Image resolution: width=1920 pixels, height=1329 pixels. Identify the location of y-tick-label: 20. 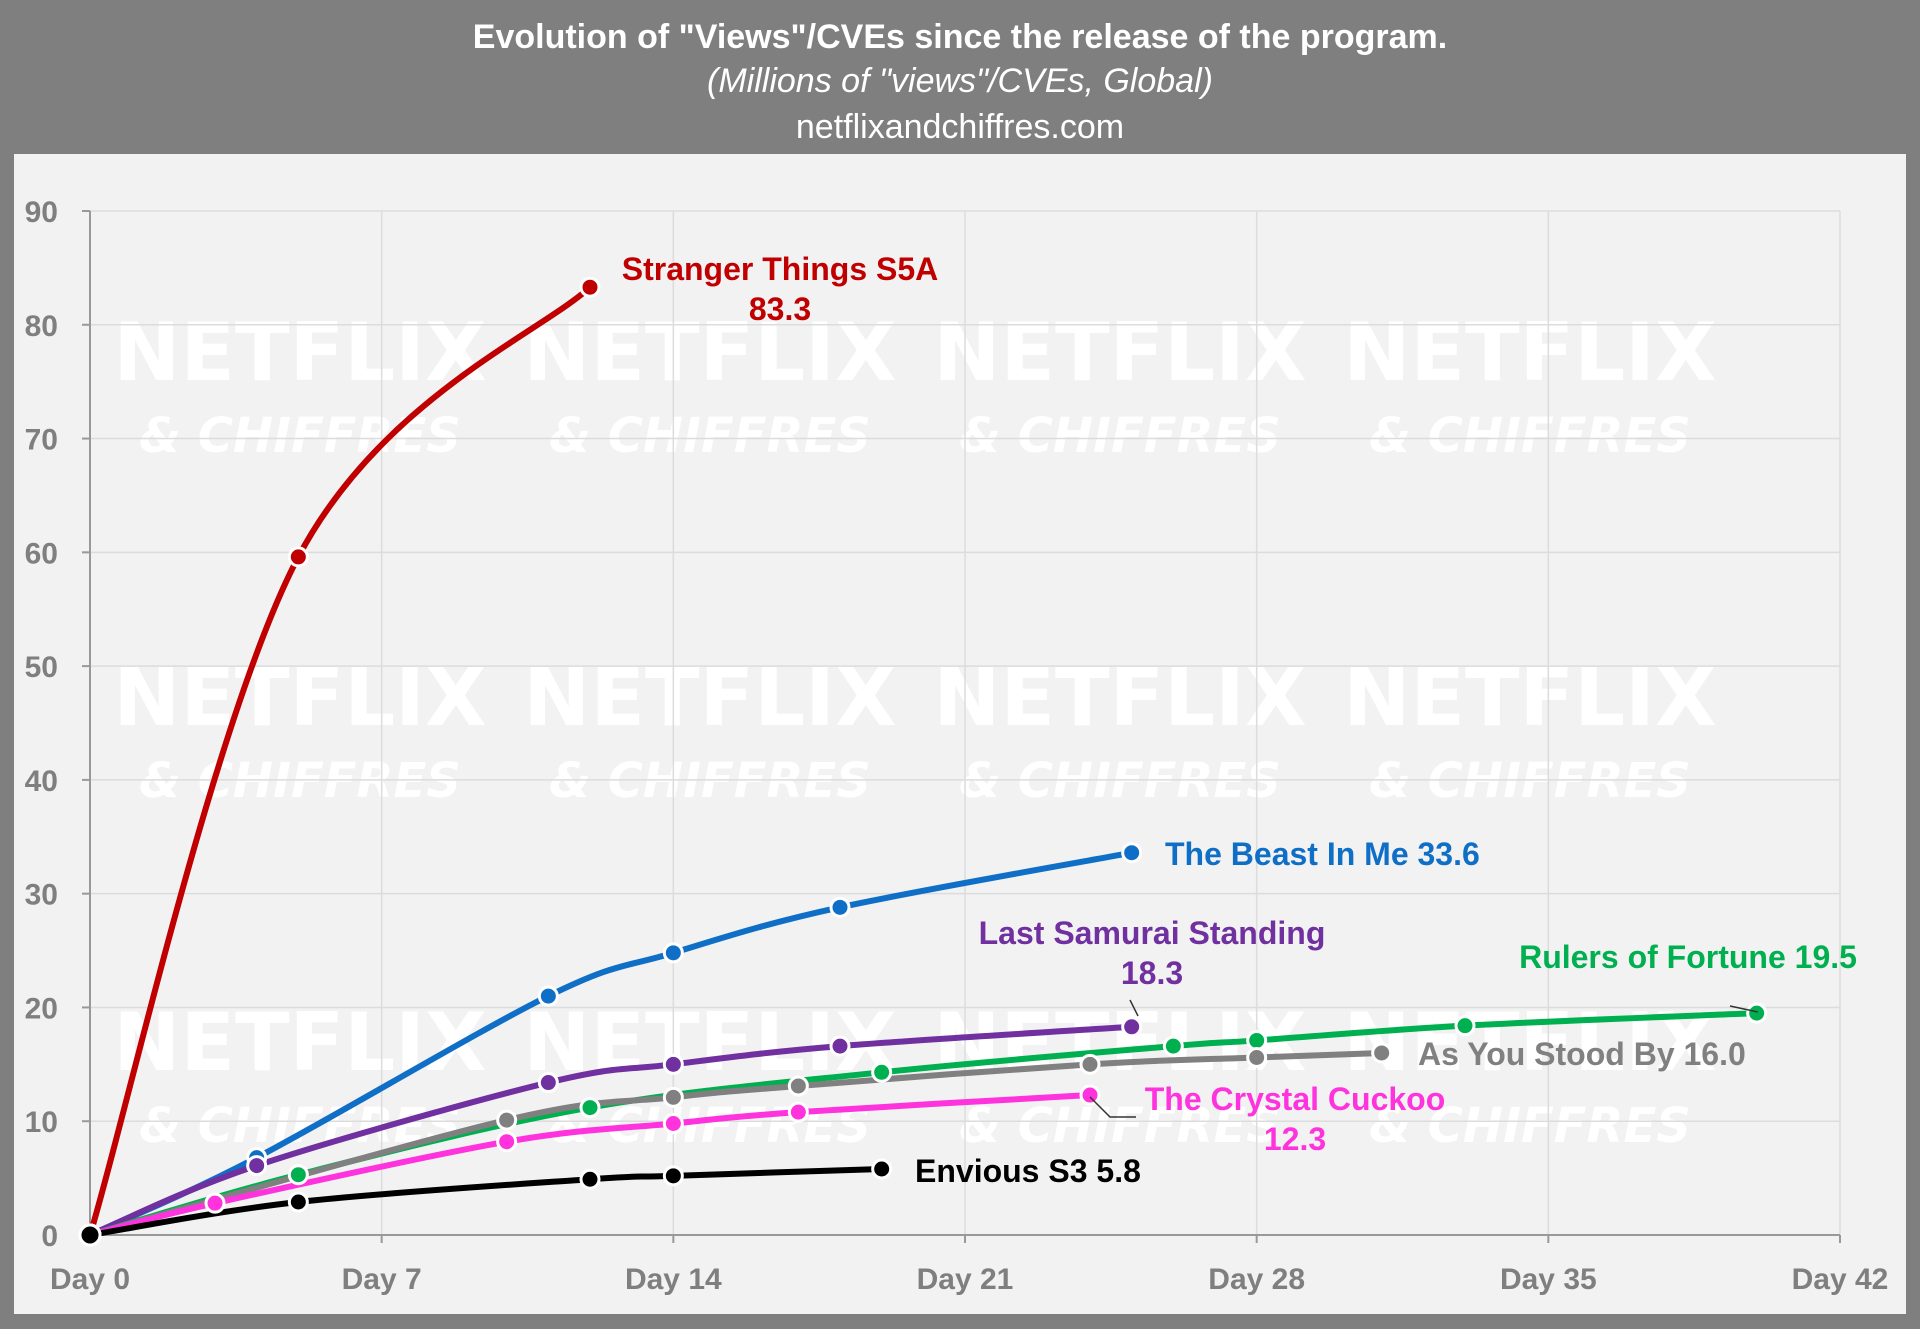
(41, 1008).